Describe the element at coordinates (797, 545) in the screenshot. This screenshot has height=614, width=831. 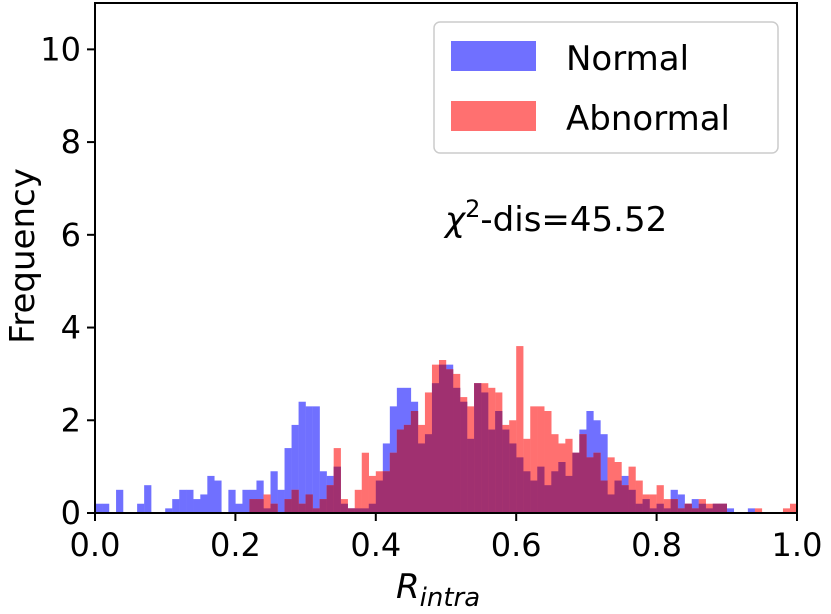
I see `x-tick-label: 1.0` at that location.